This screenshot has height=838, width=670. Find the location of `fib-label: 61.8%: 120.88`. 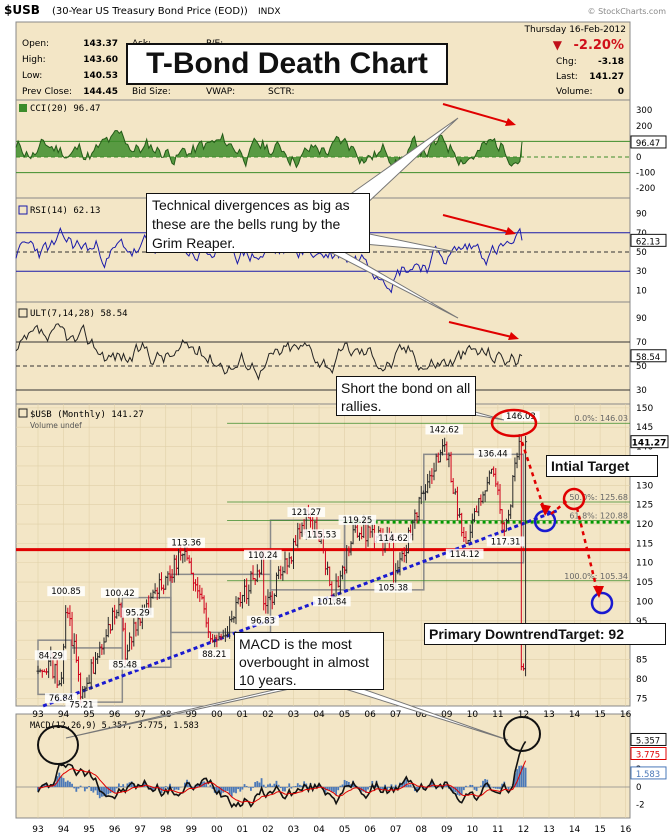

fib-label: 61.8%: 120.88 is located at coordinates (598, 516).